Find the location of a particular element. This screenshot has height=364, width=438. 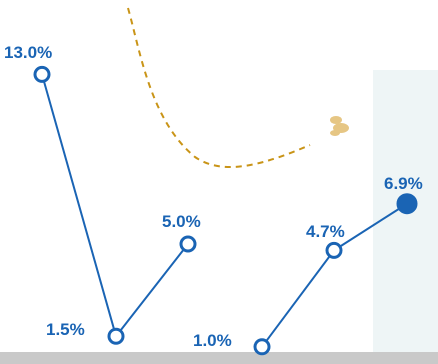

data-label-1-0: 1.0% is located at coordinates (212, 340).